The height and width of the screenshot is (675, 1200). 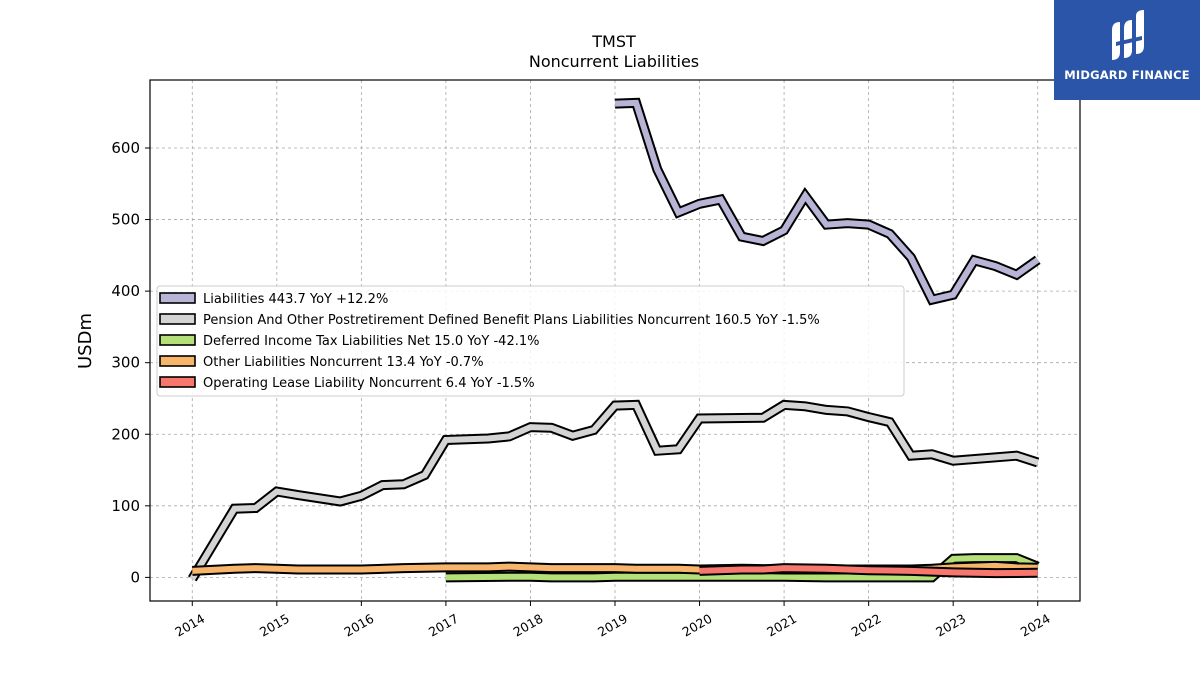 I want to click on y-tick-label: 100, so click(x=125, y=506).